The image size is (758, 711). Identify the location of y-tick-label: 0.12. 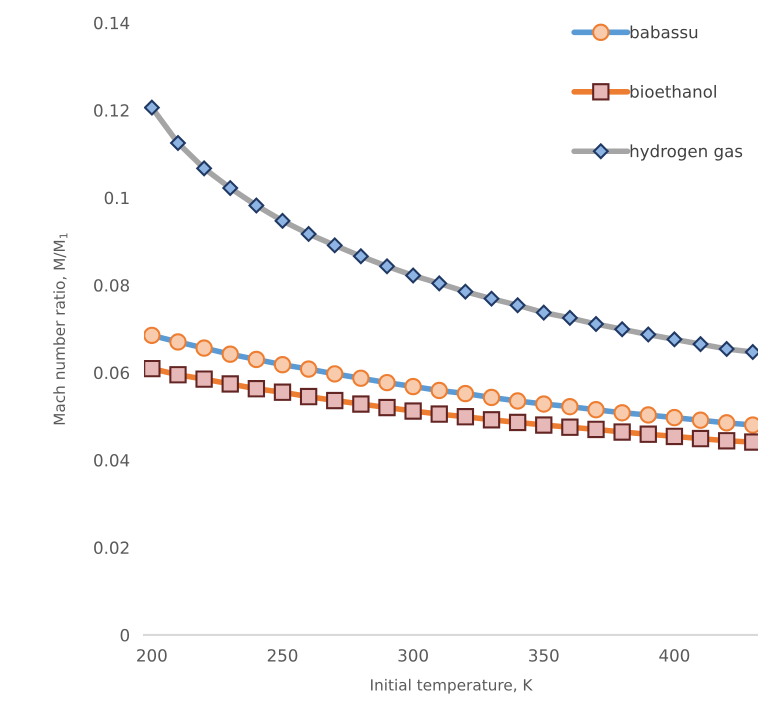
(111, 110).